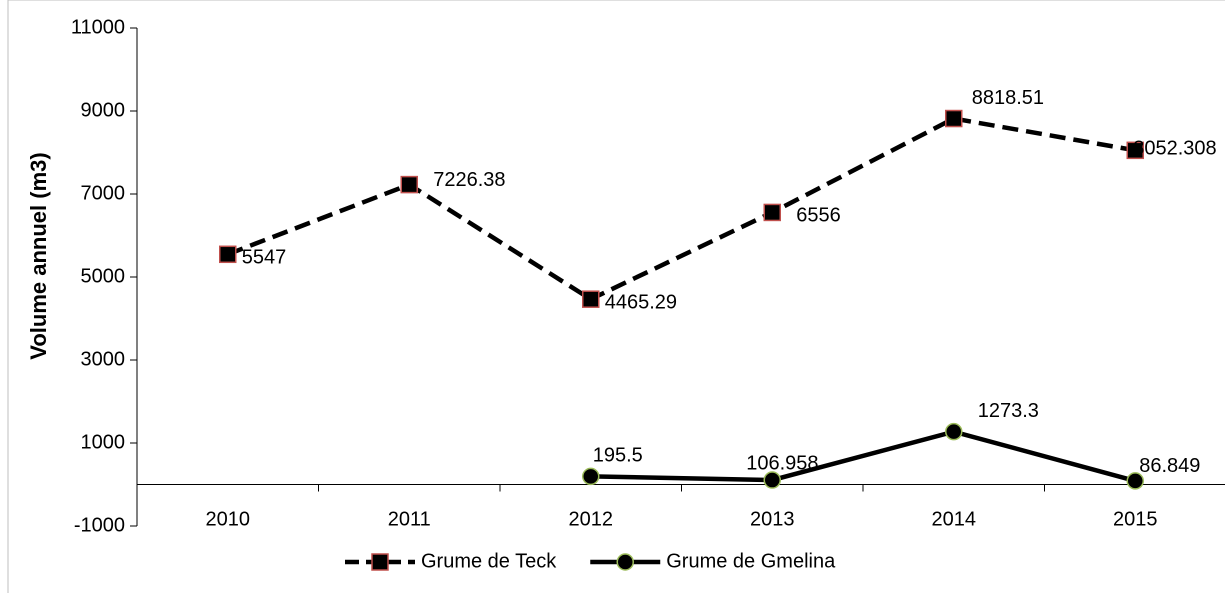 The height and width of the screenshot is (593, 1225). Describe the element at coordinates (641, 302) in the screenshot. I see `data-label: 4465.29` at that location.